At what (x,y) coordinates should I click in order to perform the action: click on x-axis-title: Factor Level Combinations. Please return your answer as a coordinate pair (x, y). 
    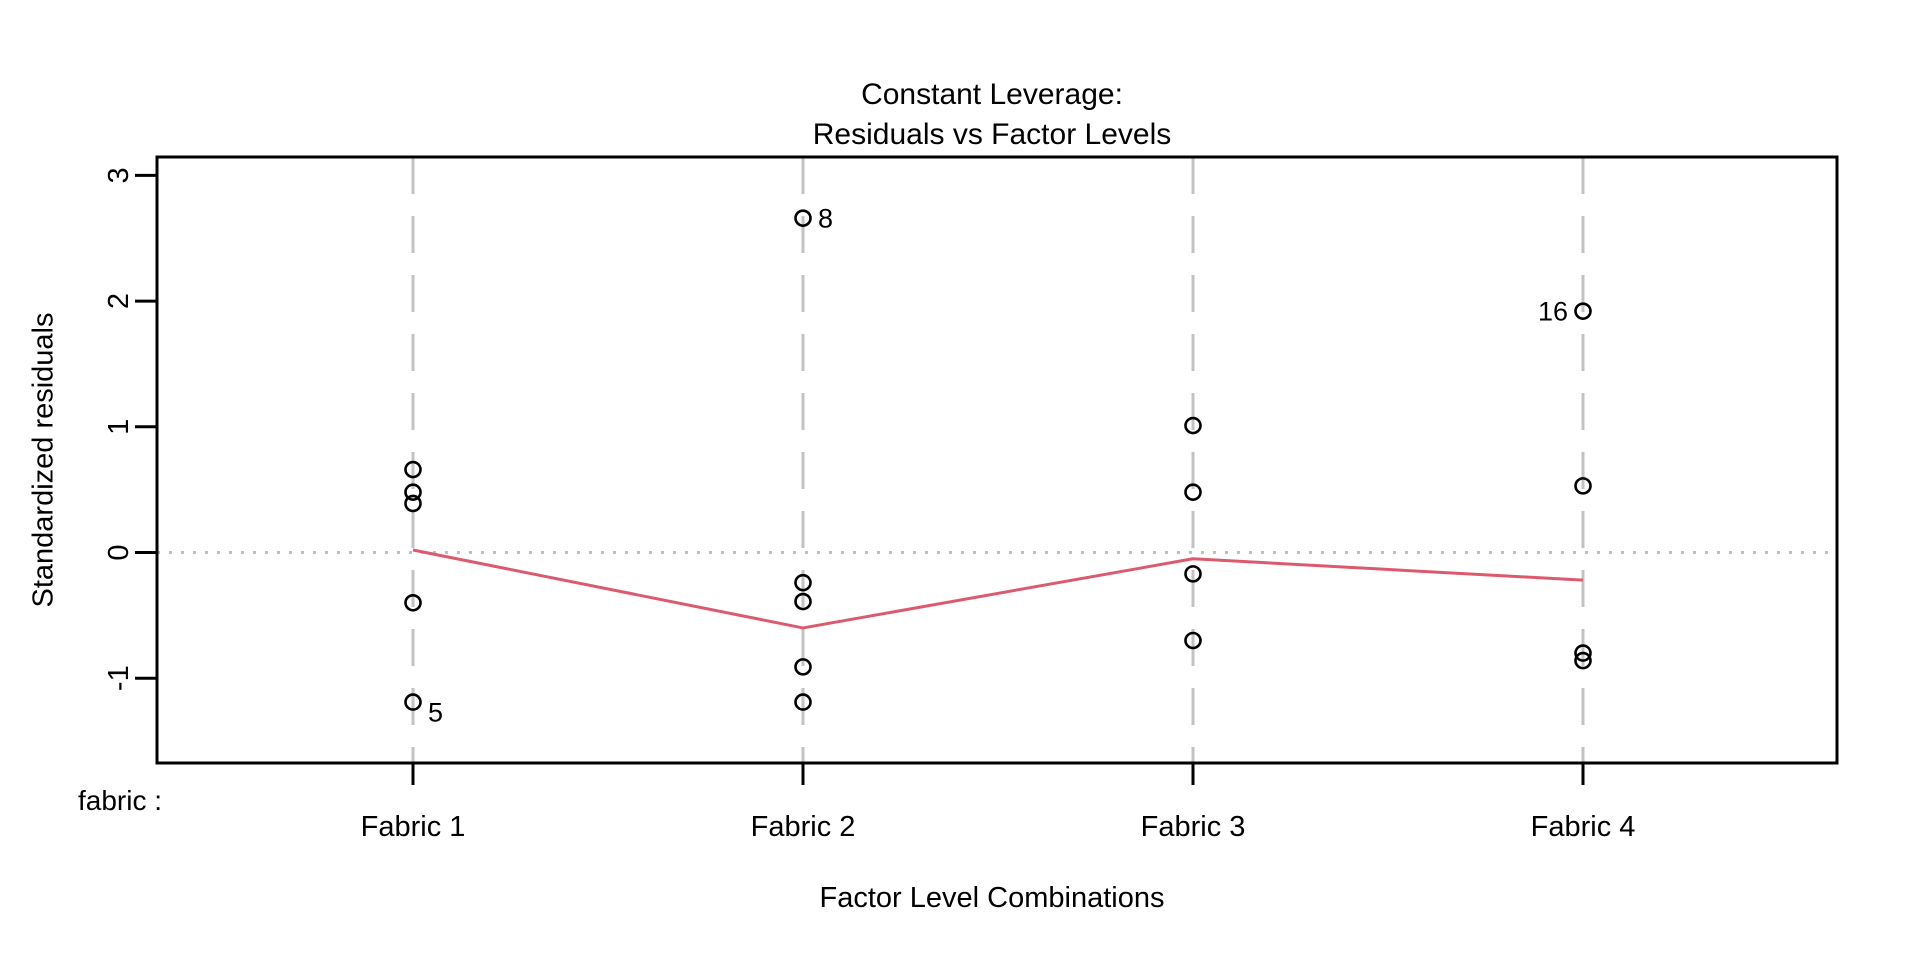
    Looking at the image, I should click on (992, 898).